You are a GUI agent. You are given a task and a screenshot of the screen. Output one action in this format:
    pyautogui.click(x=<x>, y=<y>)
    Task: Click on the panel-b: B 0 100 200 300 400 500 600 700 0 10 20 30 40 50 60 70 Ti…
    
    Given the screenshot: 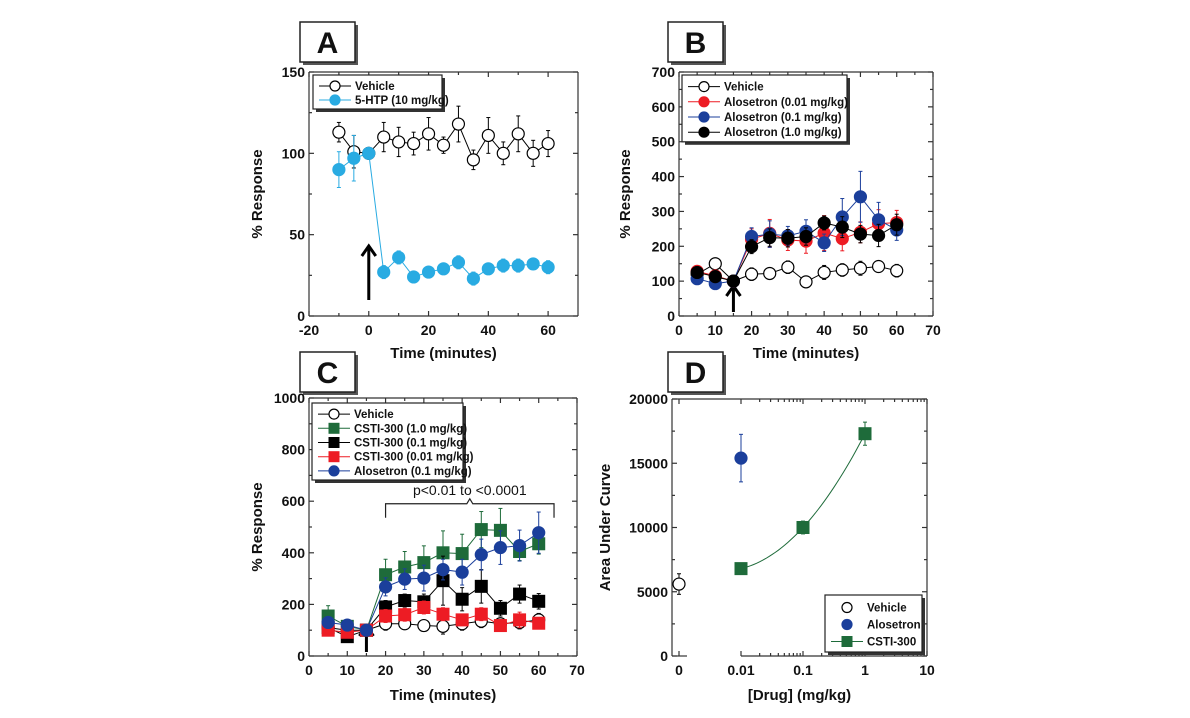 What is the action you would take?
    pyautogui.click(x=779, y=191)
    